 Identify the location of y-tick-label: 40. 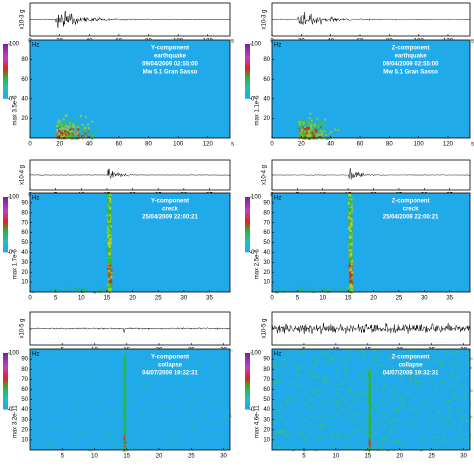
(24, 253).